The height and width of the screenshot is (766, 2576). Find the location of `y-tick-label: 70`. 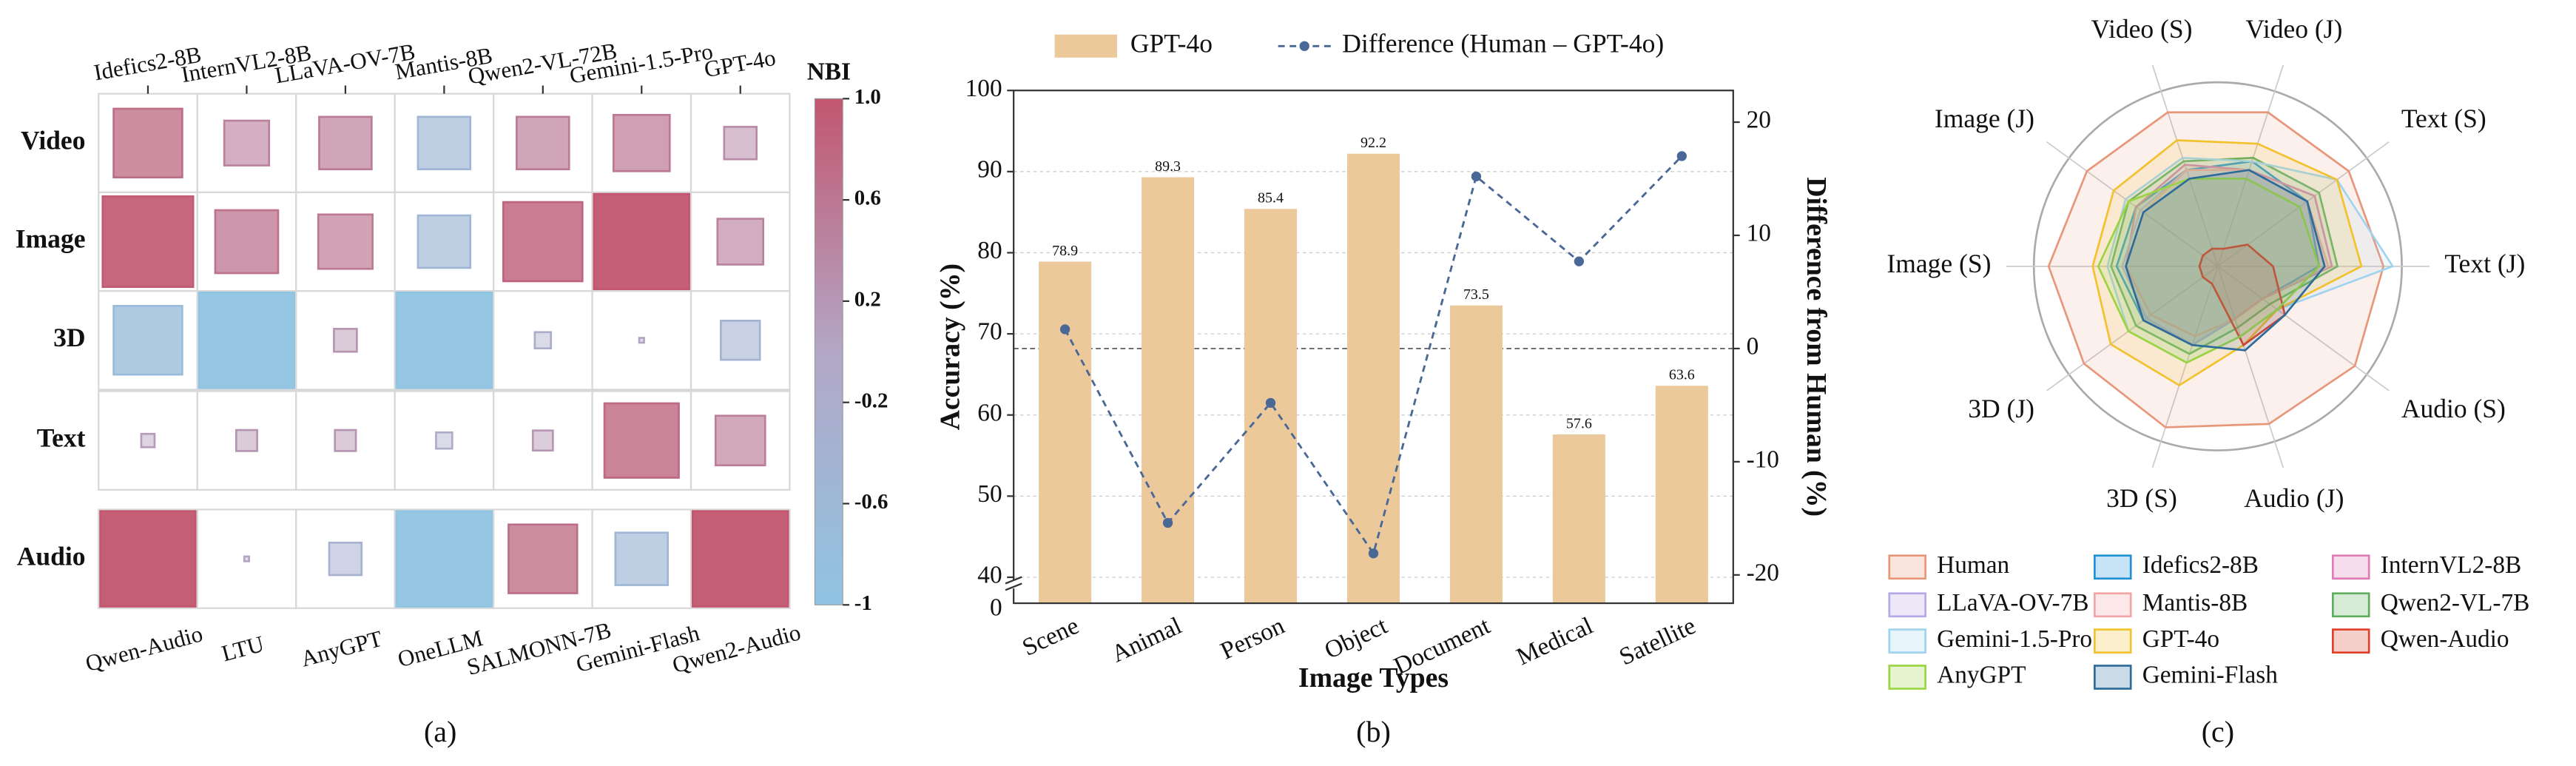

y-tick-label: 70 is located at coordinates (989, 332).